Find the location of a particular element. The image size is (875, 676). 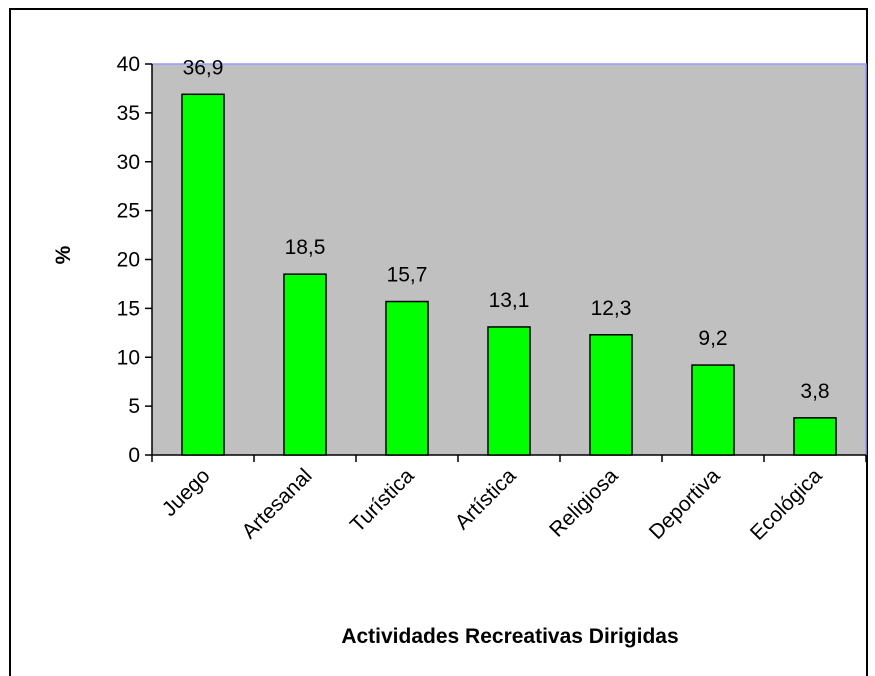

data-label: 12,3 is located at coordinates (611, 308).